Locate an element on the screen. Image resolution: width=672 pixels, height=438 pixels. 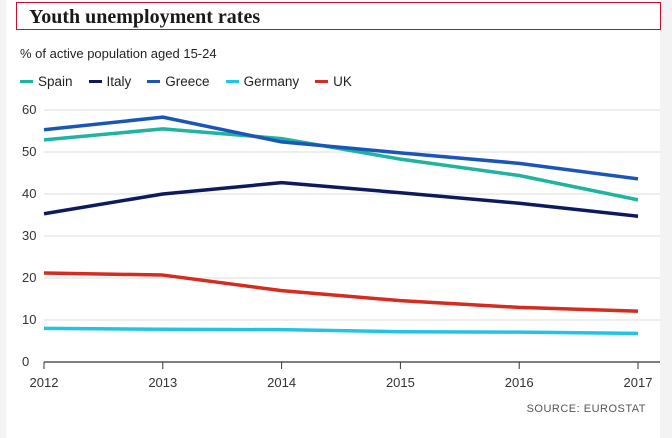
x-tick-label: 2016 is located at coordinates (519, 382).